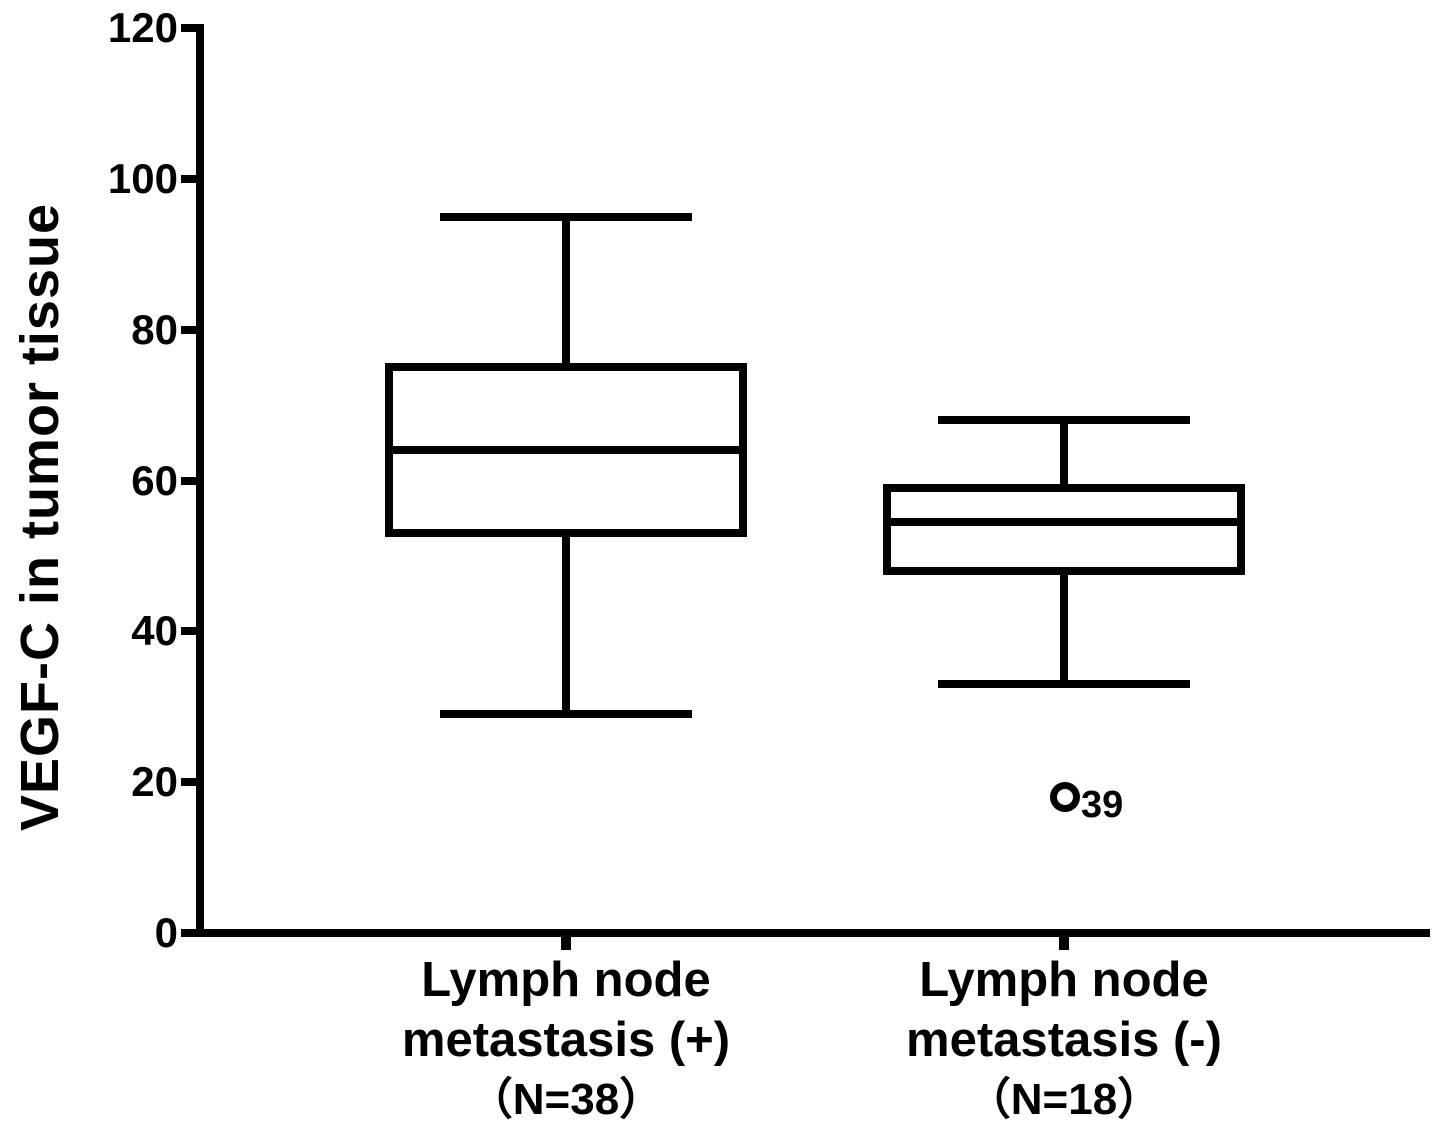  I want to click on outlier-marker, so click(1065, 797).